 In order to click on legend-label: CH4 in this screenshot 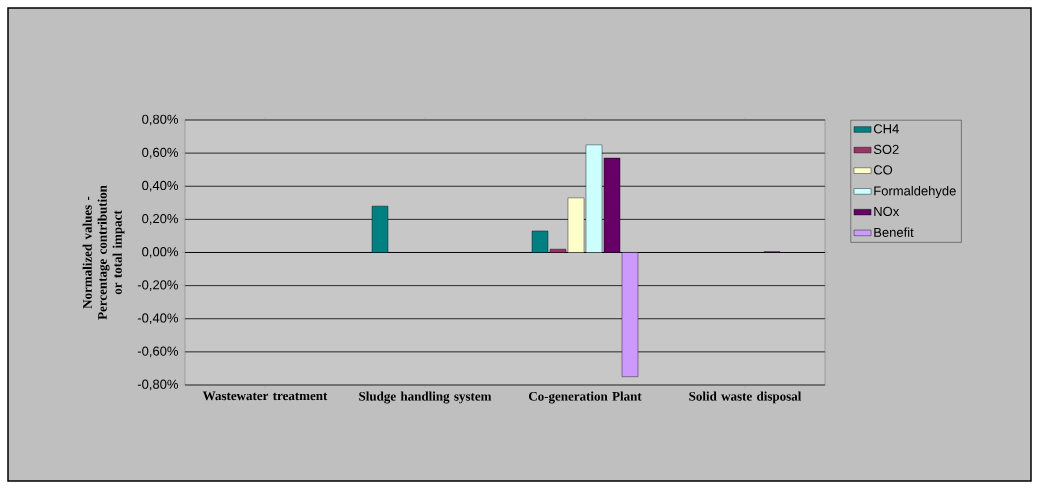, I will do `click(886, 129)`.